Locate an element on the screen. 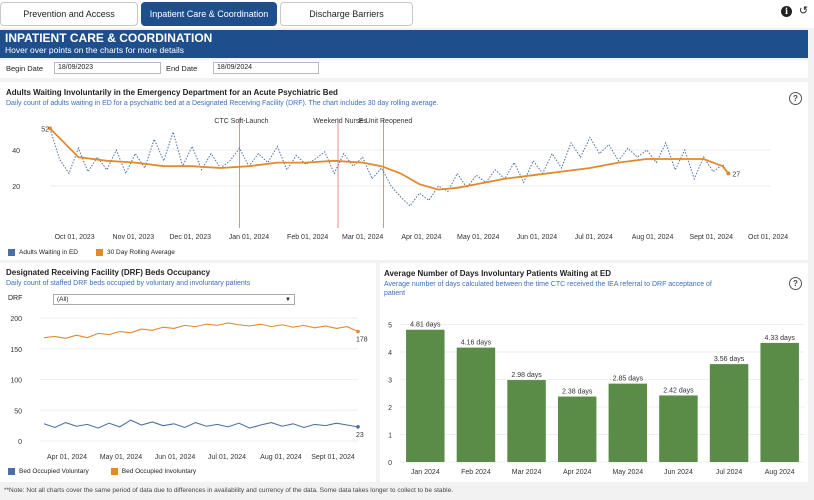 The height and width of the screenshot is (500, 814). y-tick-label: 3 is located at coordinates (390, 381).